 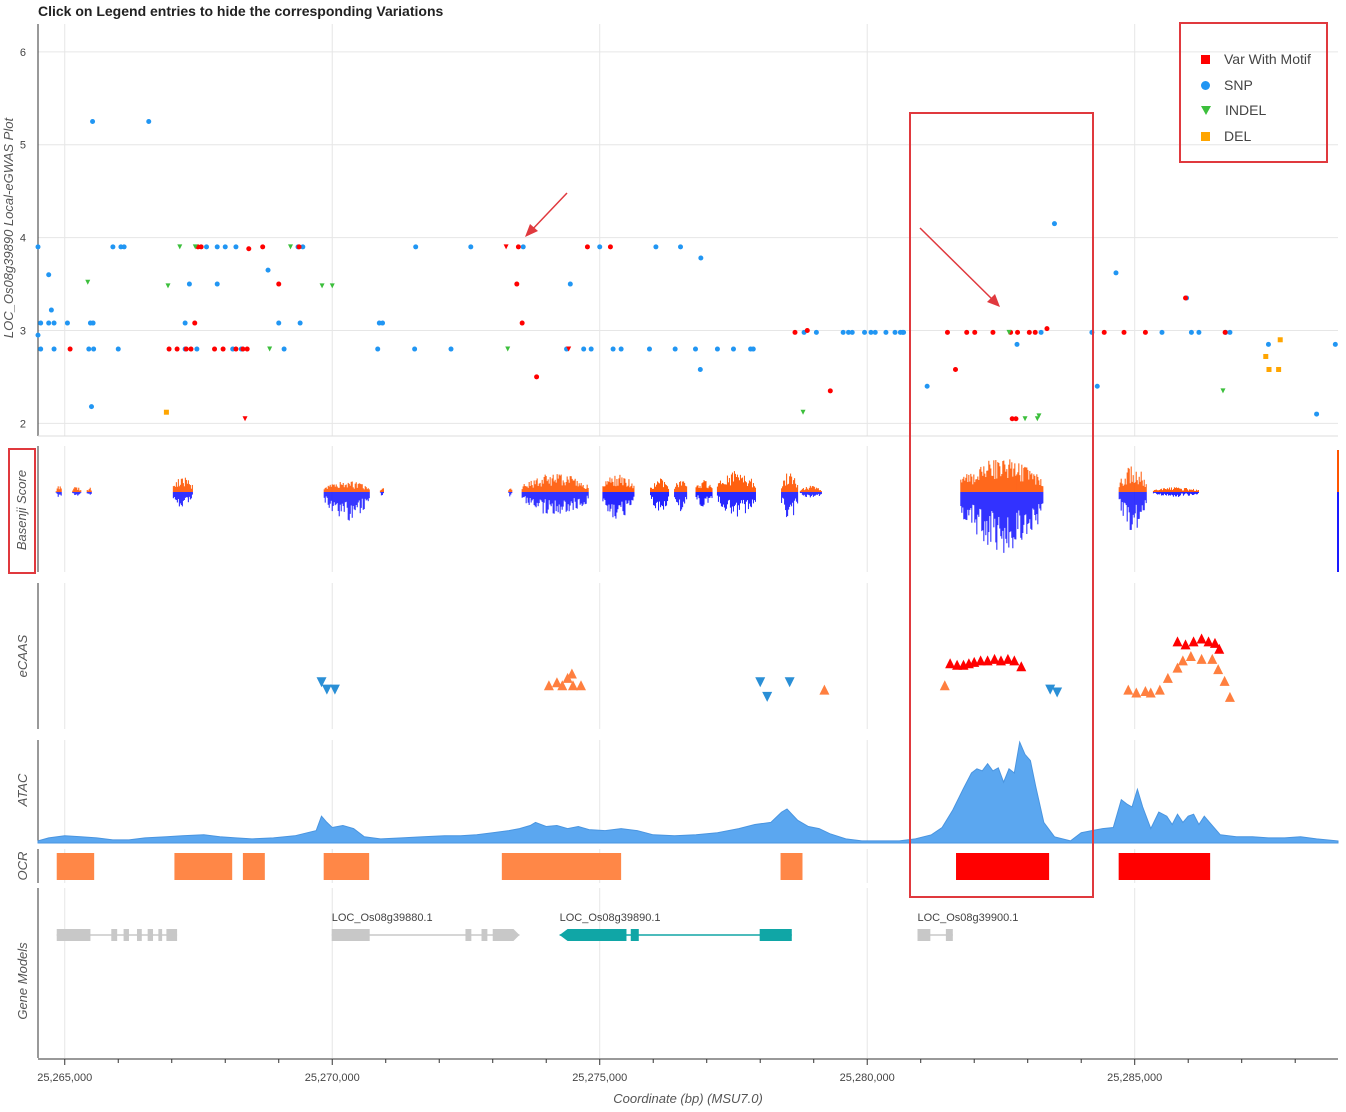 I want to click on y-tick-label: 3, so click(x=23, y=331).